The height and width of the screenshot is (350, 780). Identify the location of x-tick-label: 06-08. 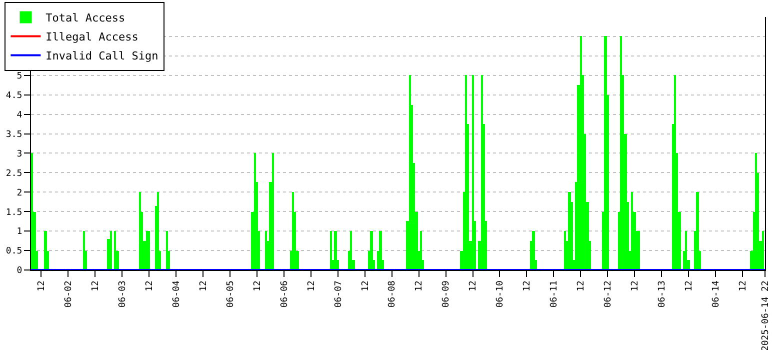
(393, 294).